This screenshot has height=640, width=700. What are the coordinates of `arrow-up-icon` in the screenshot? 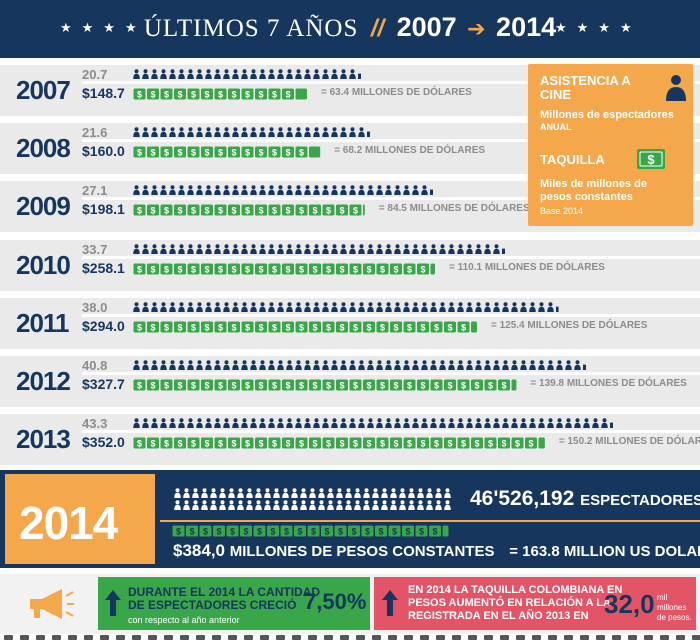 It's located at (390, 603).